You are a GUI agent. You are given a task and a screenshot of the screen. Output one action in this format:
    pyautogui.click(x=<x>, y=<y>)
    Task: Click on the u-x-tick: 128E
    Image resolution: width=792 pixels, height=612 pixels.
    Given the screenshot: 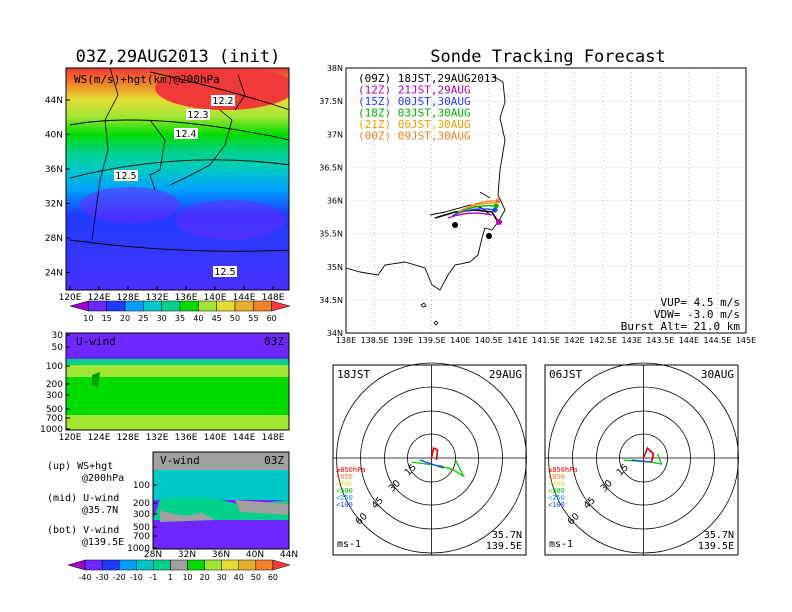 What is the action you would take?
    pyautogui.click(x=128, y=438)
    